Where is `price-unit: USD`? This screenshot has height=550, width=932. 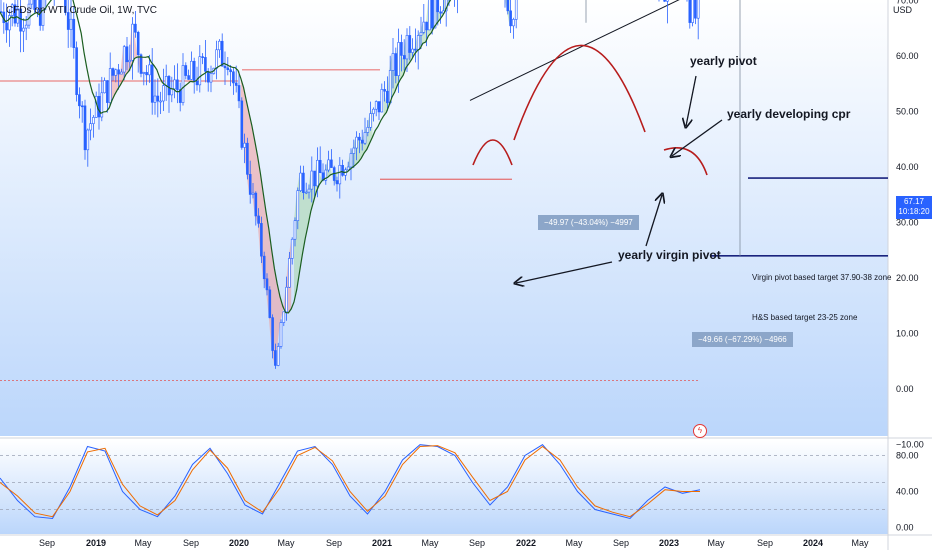 price-unit: USD is located at coordinates (902, 10).